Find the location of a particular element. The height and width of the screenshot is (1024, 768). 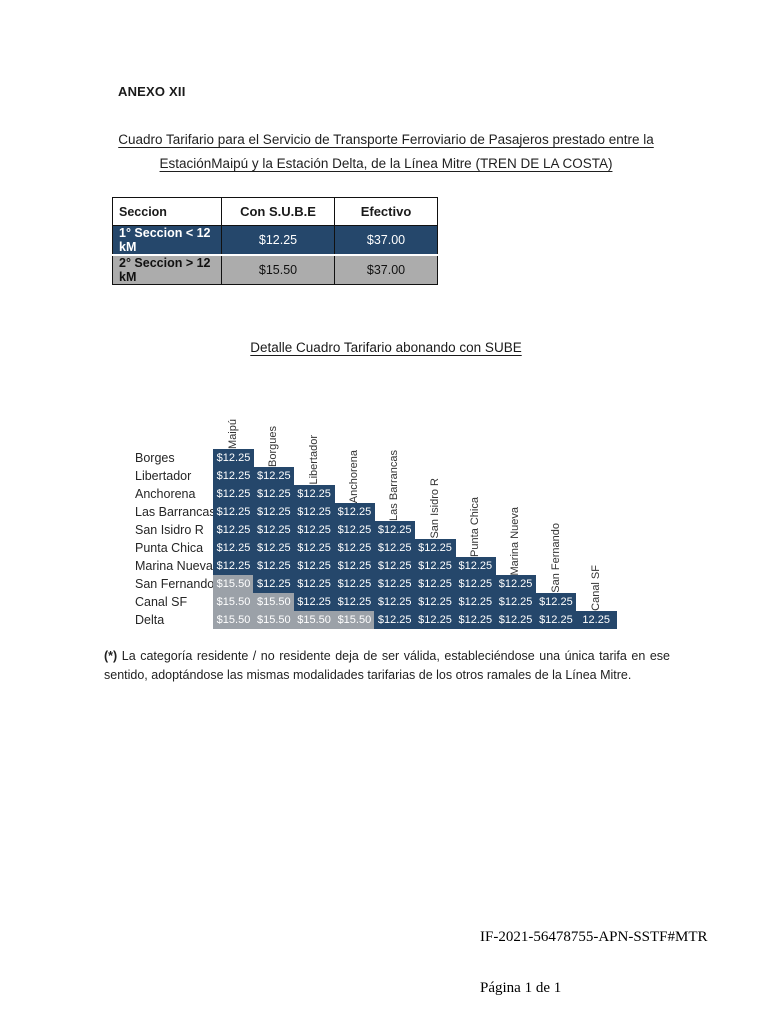

fare-row-sube-value: $15.50 is located at coordinates (278, 269).